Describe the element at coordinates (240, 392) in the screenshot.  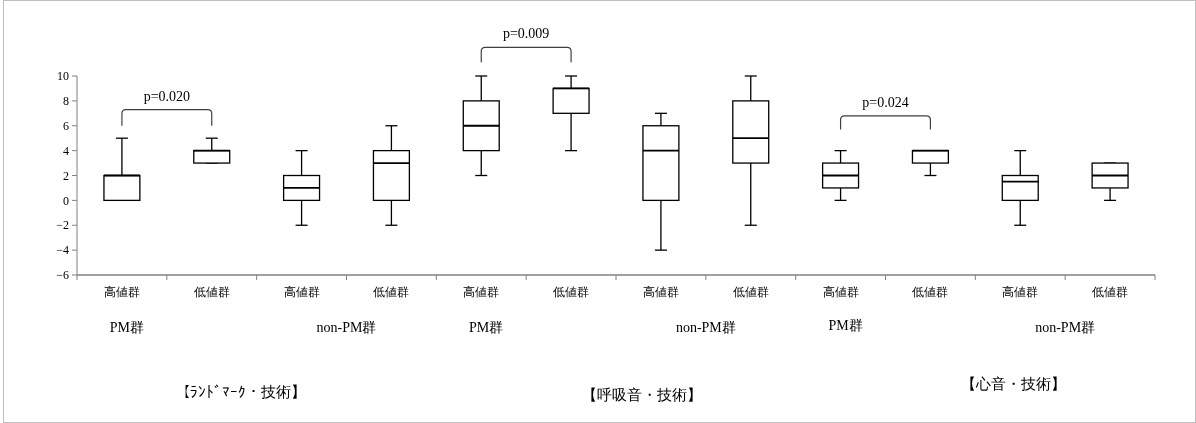
I see `text: 【ﾗﾝﾄﾞﾏｰｸ・技術】` at that location.